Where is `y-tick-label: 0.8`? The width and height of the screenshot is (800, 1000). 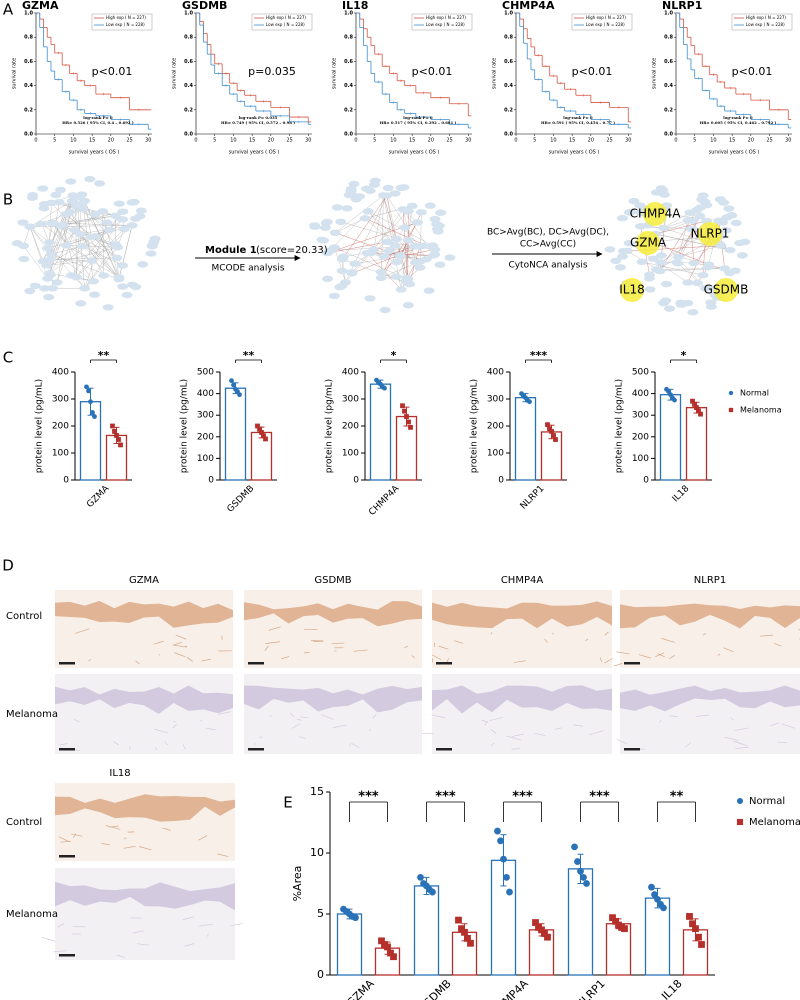
y-tick-label: 0.8 is located at coordinates (348, 38).